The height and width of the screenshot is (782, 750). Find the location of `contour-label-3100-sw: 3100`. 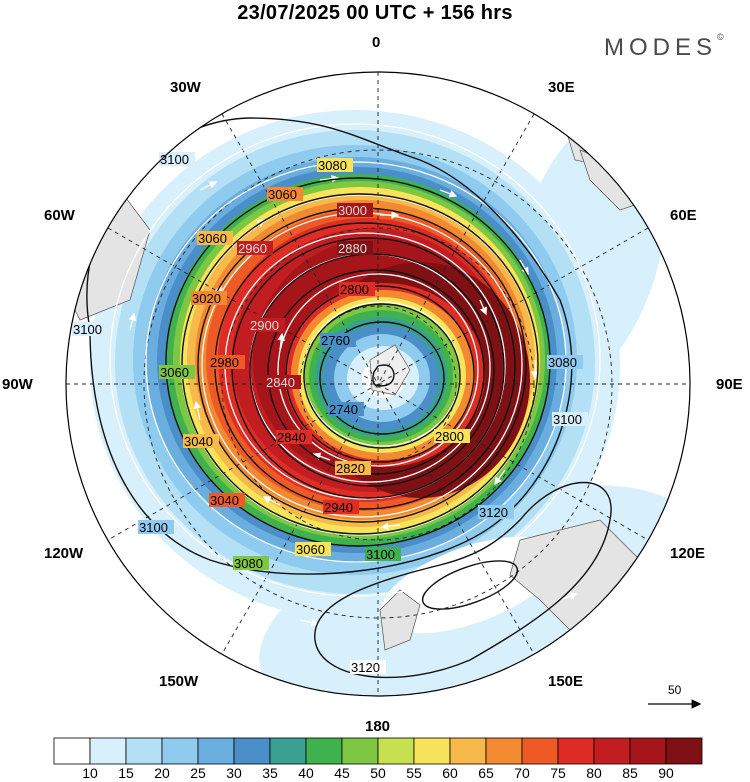

contour-label-3100-sw: 3100 is located at coordinates (153, 527).